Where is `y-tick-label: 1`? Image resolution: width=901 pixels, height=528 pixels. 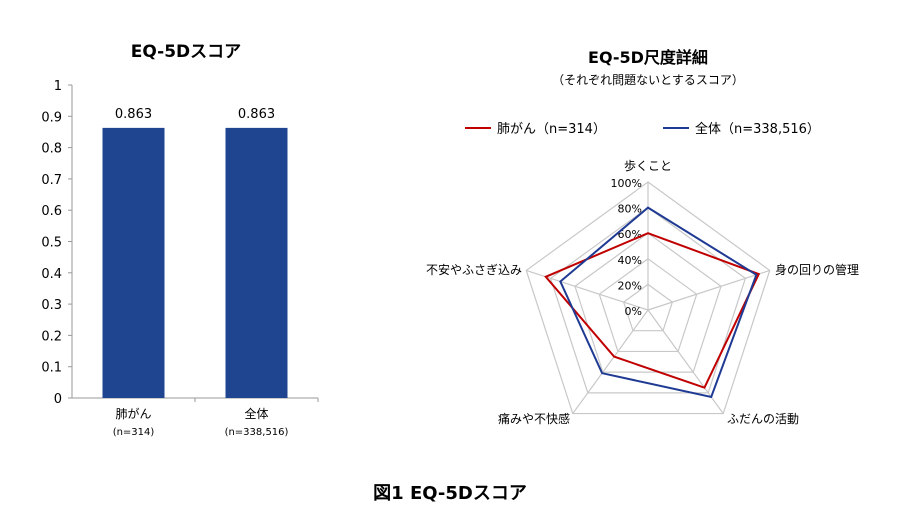 y-tick-label: 1 is located at coordinates (58, 86).